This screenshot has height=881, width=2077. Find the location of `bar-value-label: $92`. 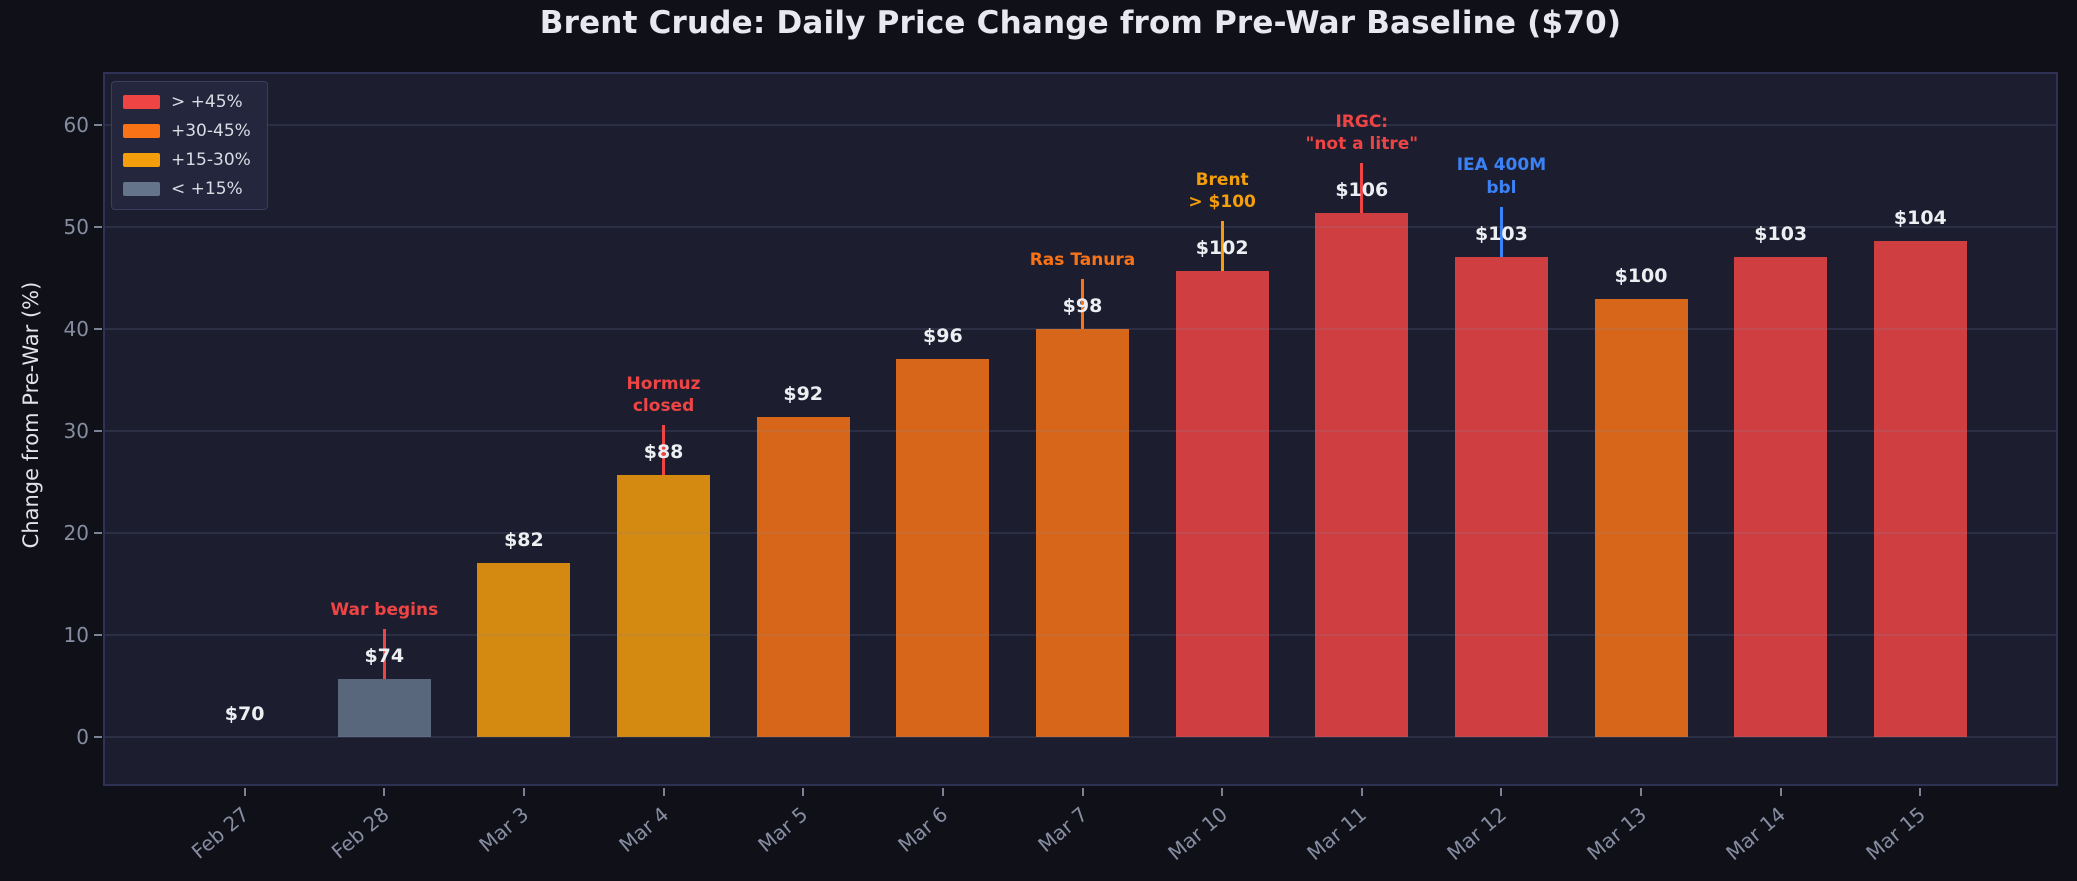

bar-value-label: $92 is located at coordinates (803, 393).